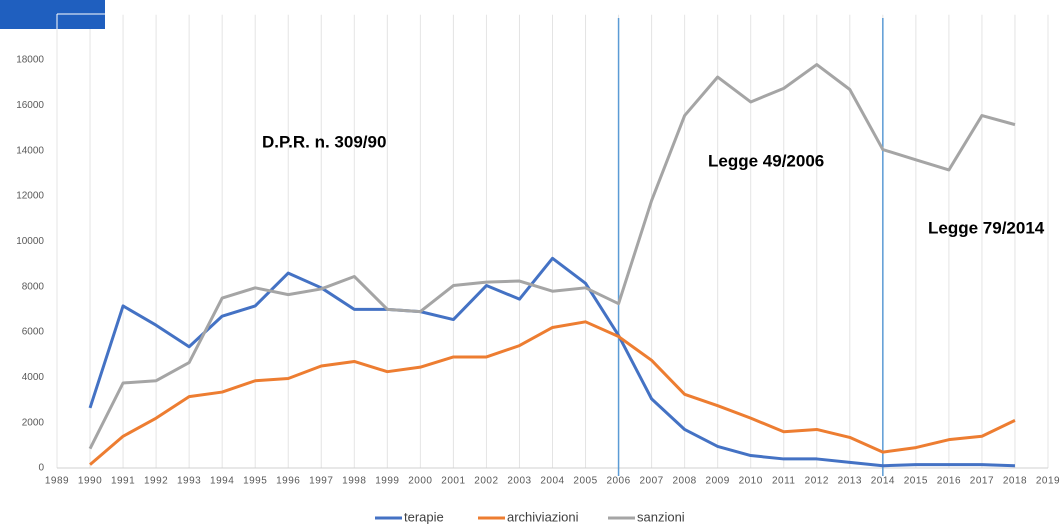 This screenshot has height=528, width=1064. Describe the element at coordinates (41, 468) in the screenshot. I see `y-tick-label: 0` at that location.